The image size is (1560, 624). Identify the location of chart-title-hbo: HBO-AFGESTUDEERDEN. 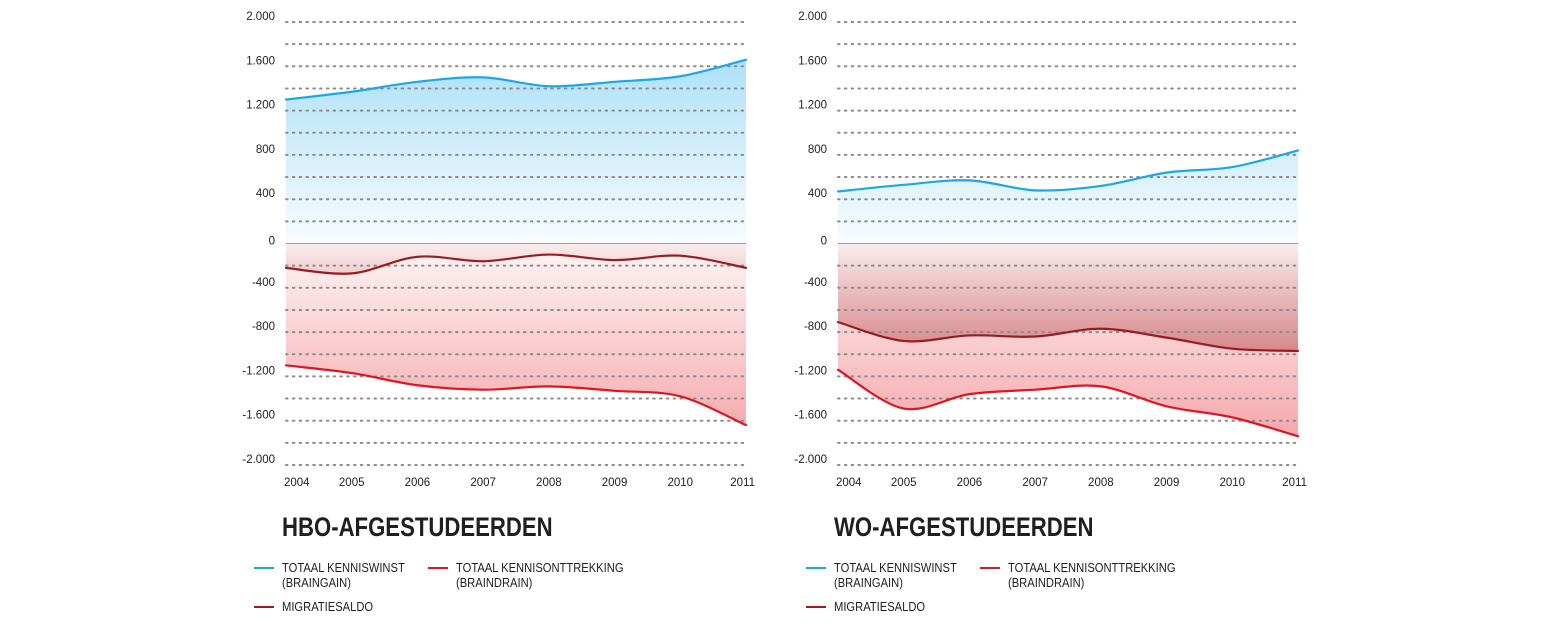
(417, 527).